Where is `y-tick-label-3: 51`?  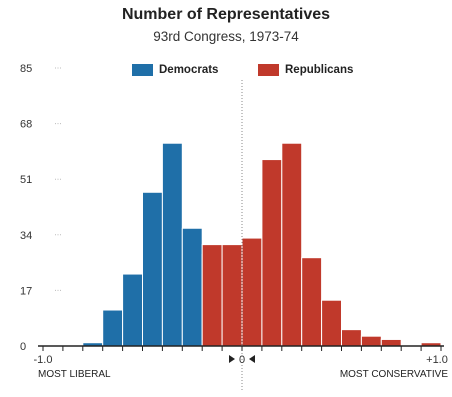
y-tick-label-3: 51 is located at coordinates (26, 180).